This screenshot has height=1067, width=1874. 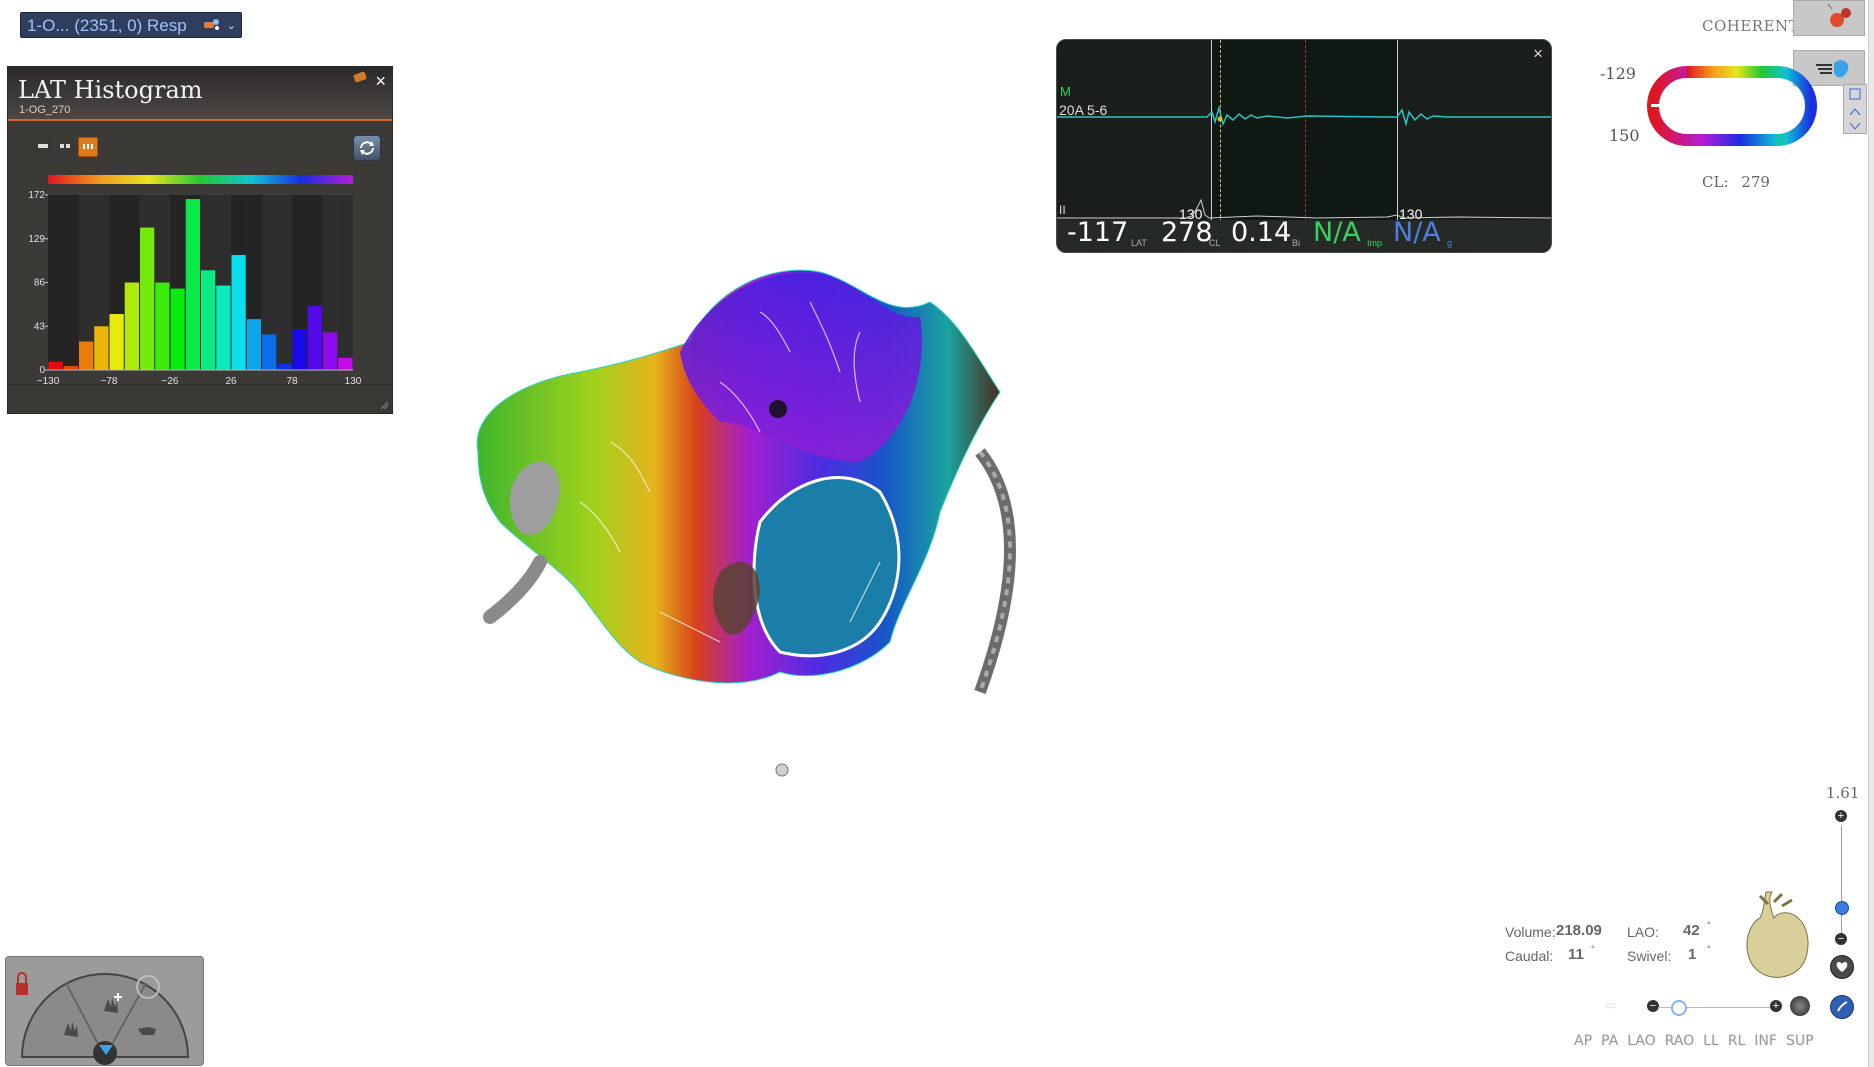 I want to click on y-tick-label: 129, so click(x=36, y=239).